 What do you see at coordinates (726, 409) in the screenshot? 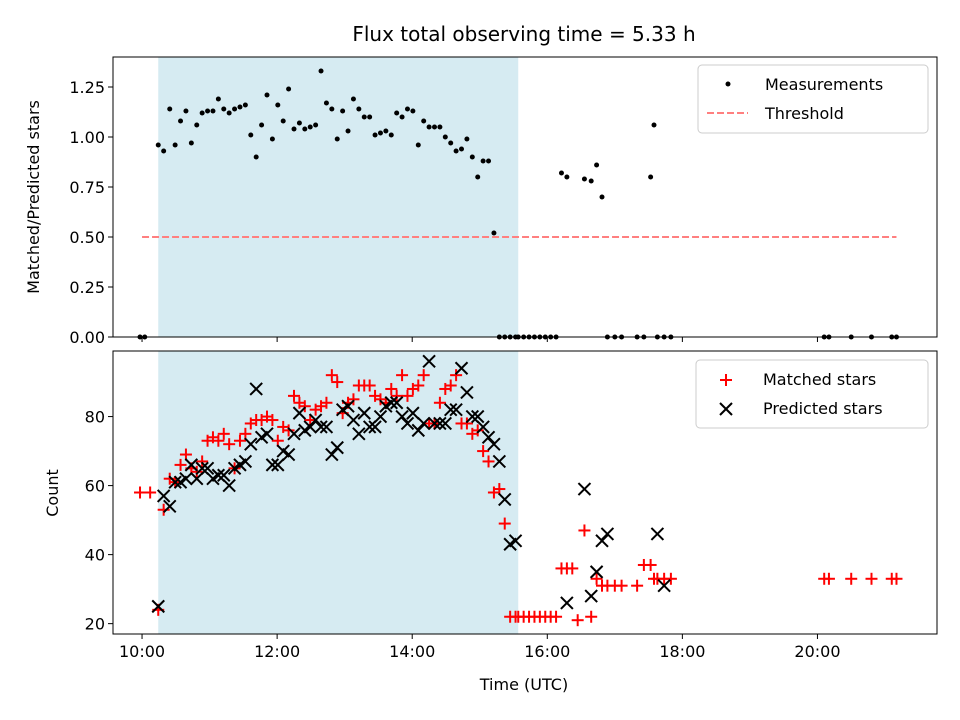
I see `legend-predicted-marker` at bounding box center [726, 409].